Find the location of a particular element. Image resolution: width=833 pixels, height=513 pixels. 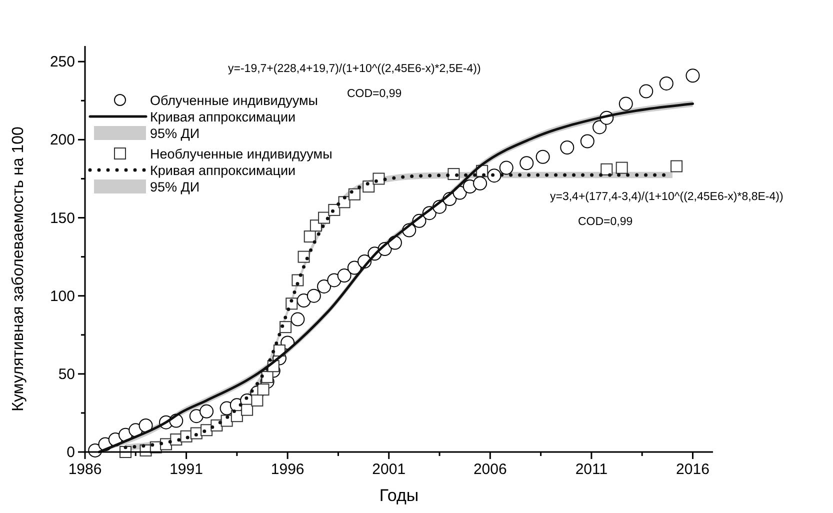

y-tick-label: 0 is located at coordinates (70, 452).